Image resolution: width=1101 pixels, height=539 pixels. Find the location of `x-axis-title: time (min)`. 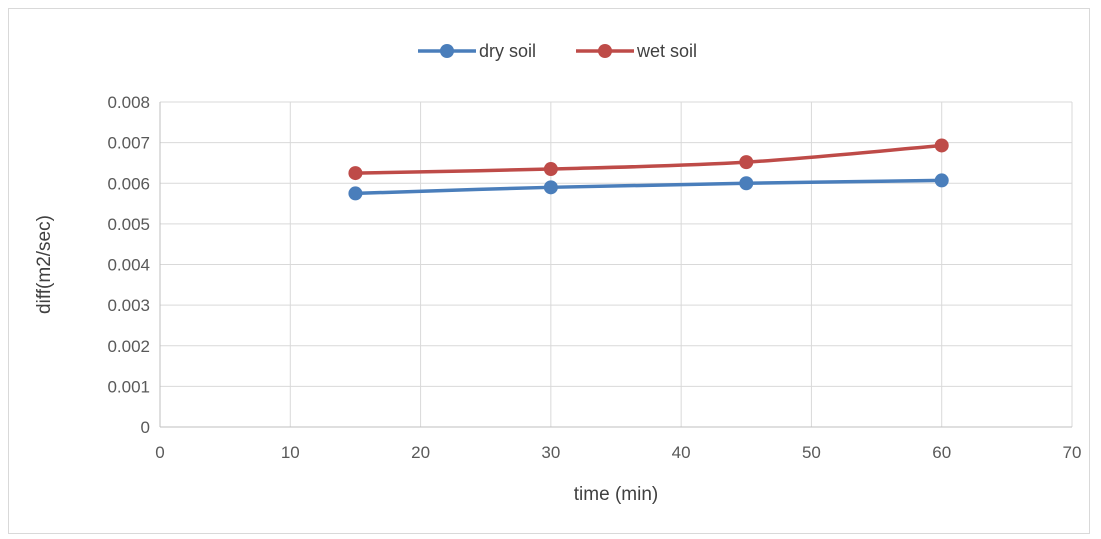

x-axis-title: time (min) is located at coordinates (616, 494).